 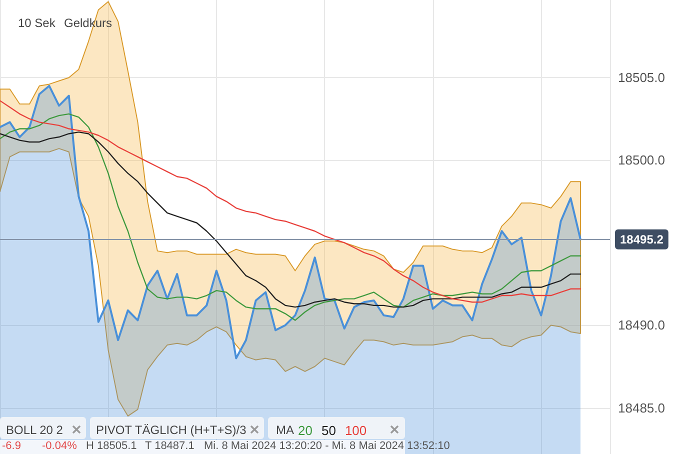 What do you see at coordinates (641, 325) in the screenshot?
I see `y-tick-label: 18490.0` at bounding box center [641, 325].